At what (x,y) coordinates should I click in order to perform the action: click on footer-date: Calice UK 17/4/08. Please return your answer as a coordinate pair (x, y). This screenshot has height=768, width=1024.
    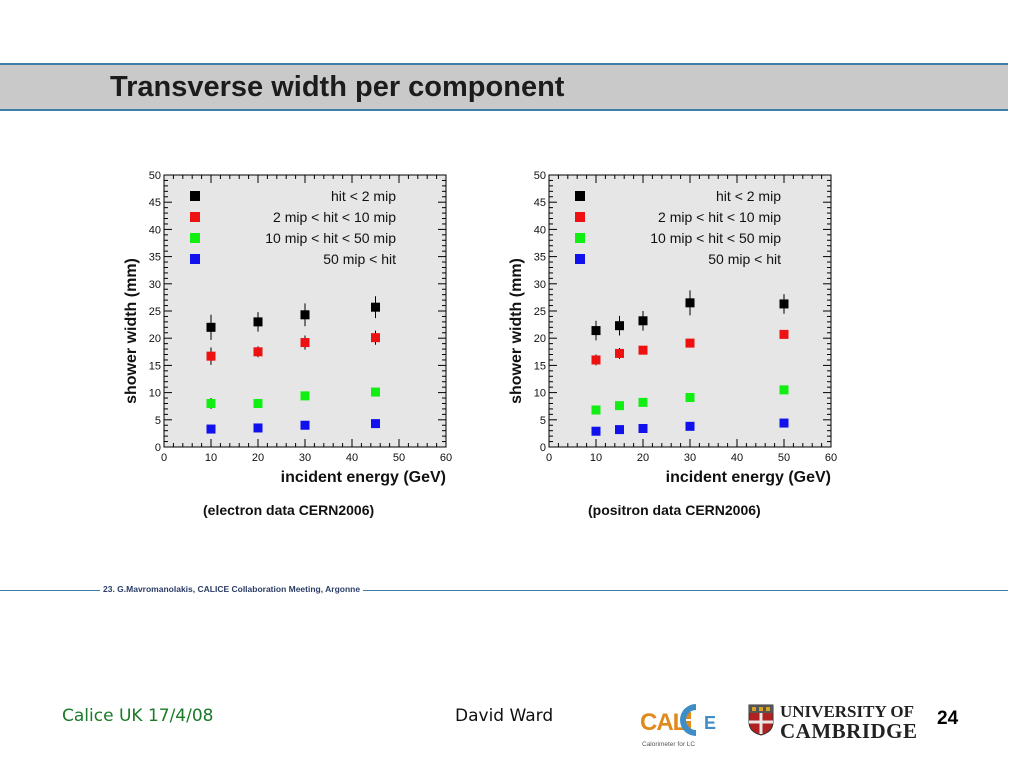
    Looking at the image, I should click on (138, 716).